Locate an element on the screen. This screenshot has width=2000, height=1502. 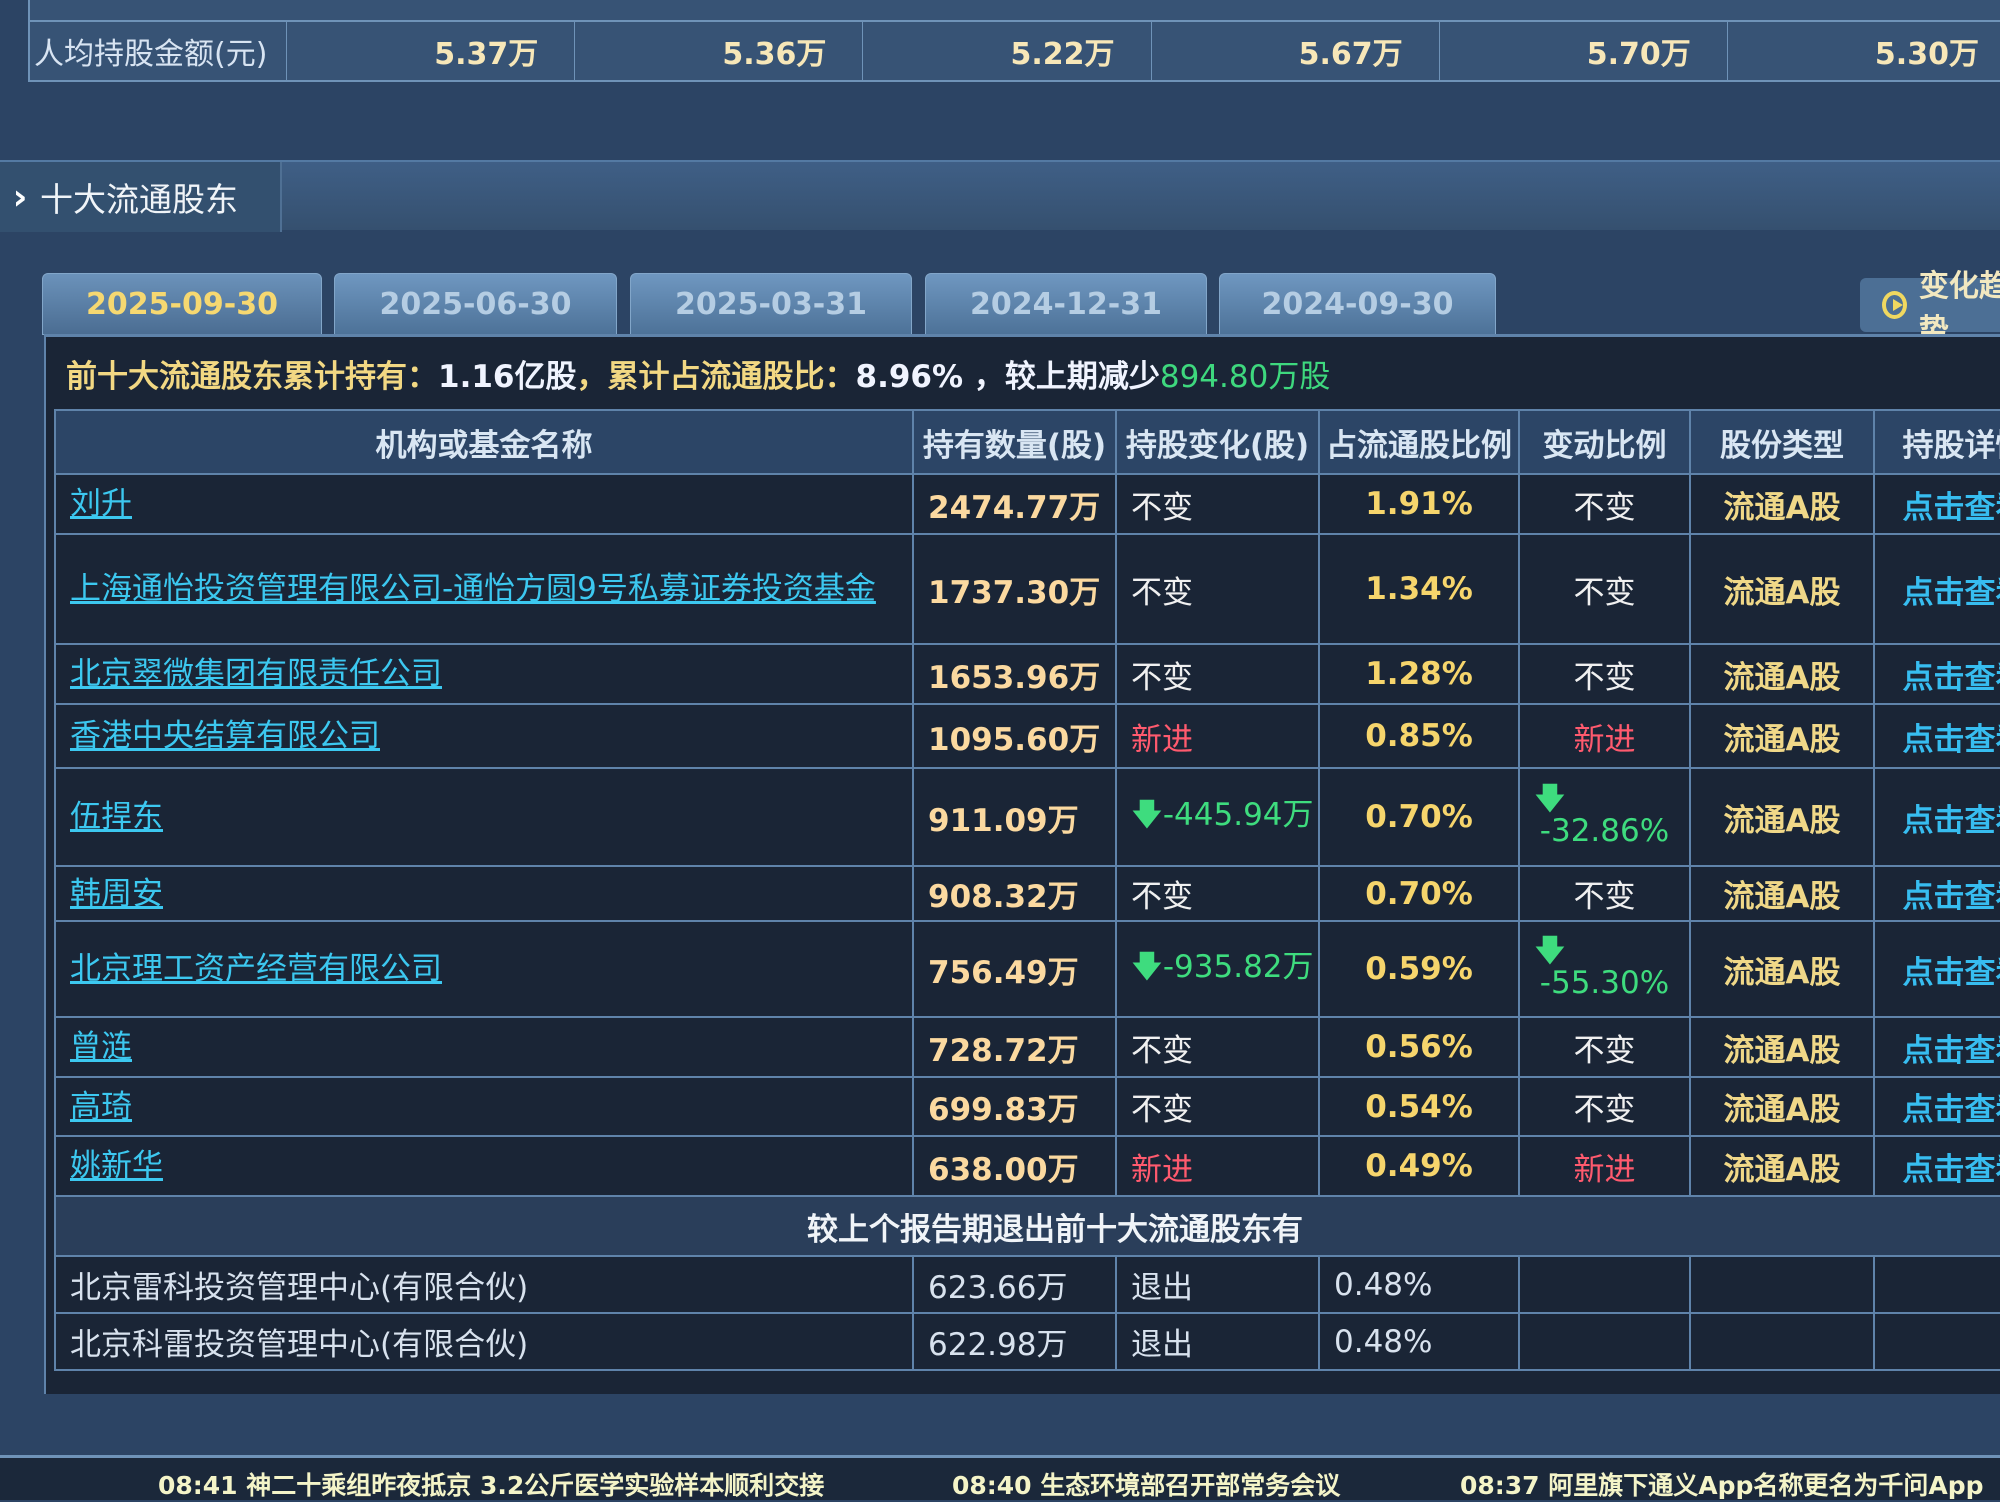
holder-name-link: 上海通怡投资管理有限公司-通怡方圆9号私募证券投资基金 is located at coordinates (473, 589).